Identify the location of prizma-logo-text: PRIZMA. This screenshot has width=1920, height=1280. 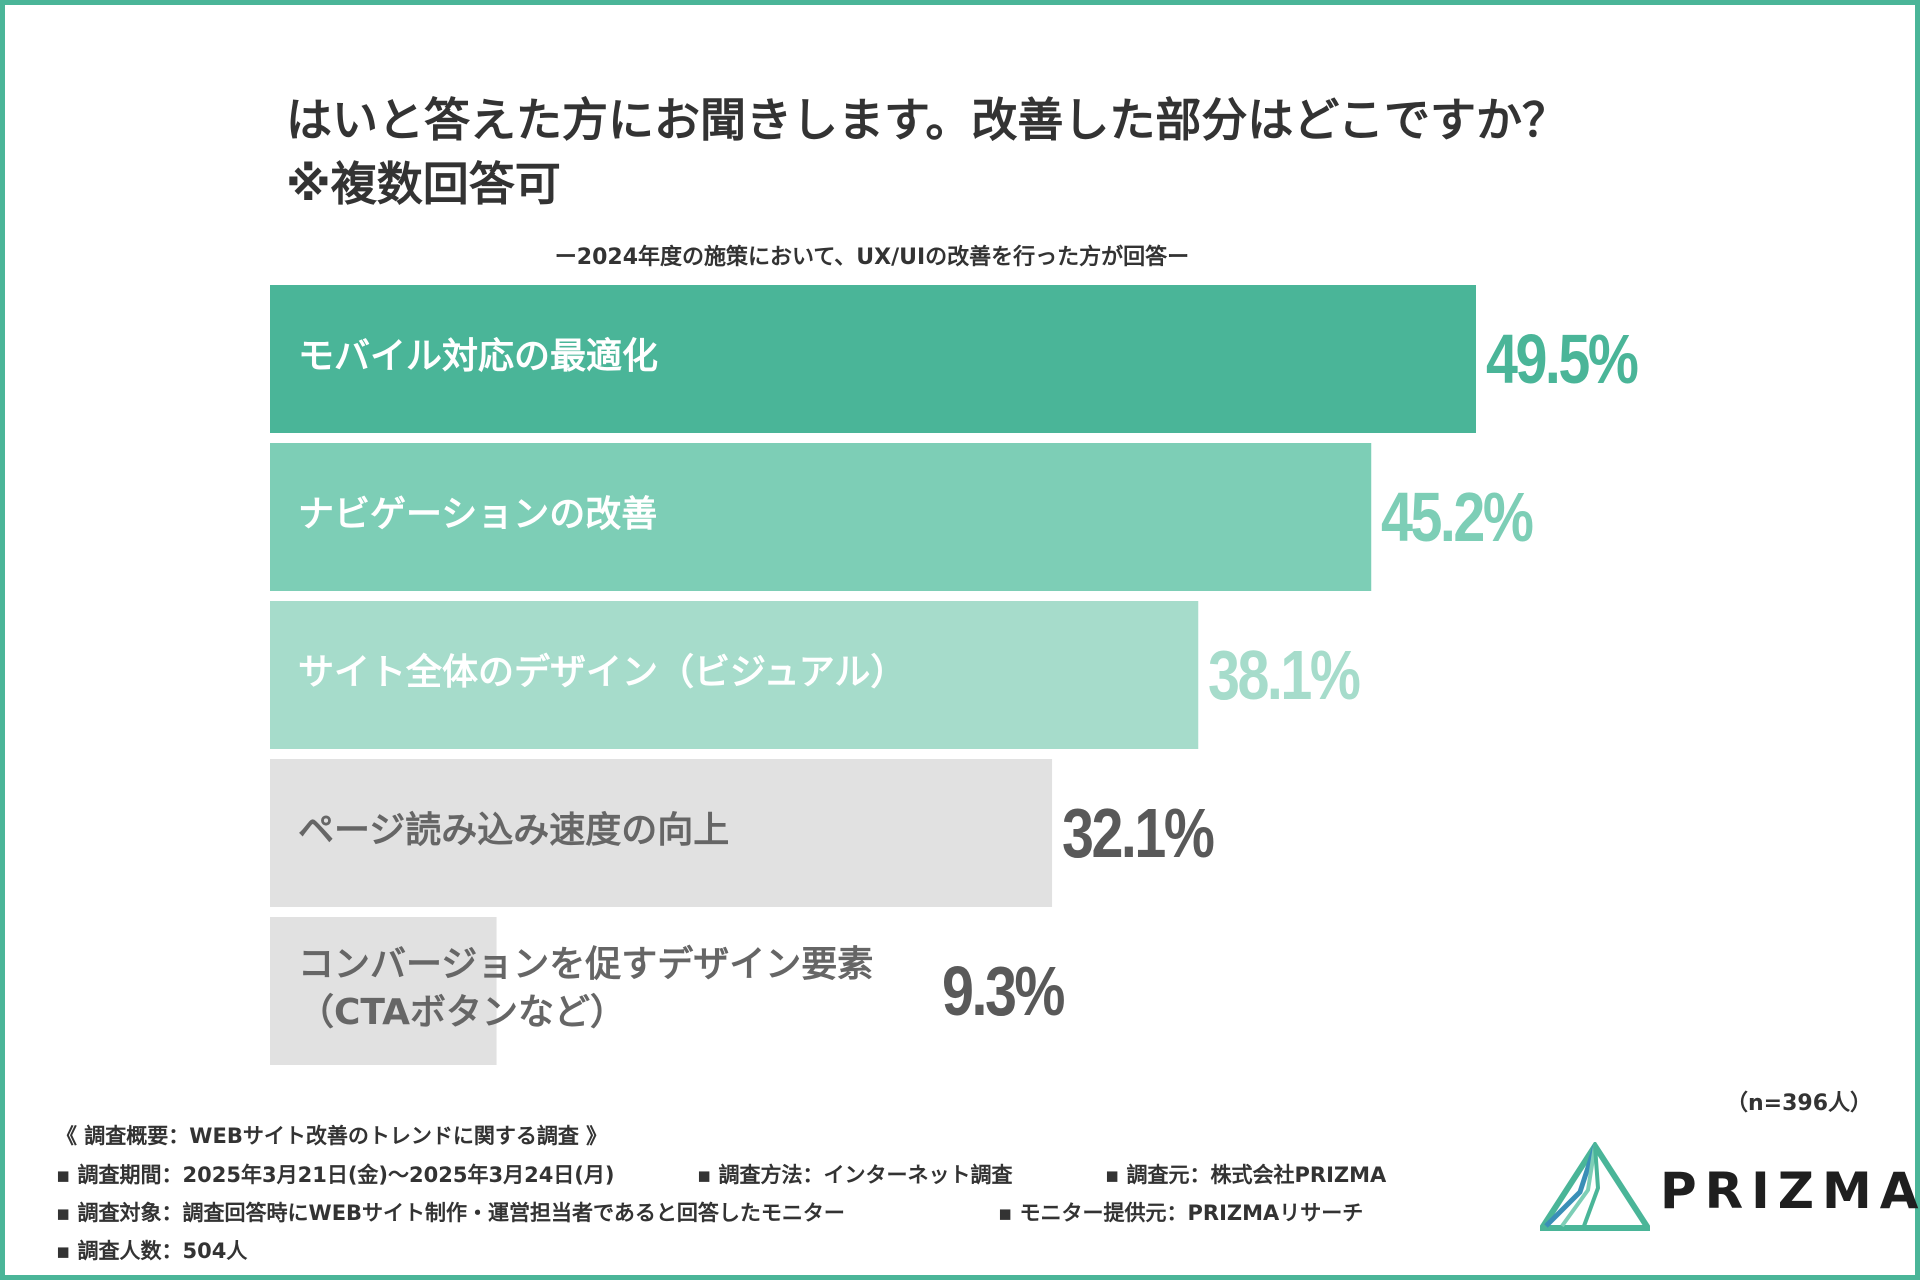
(1790, 1191).